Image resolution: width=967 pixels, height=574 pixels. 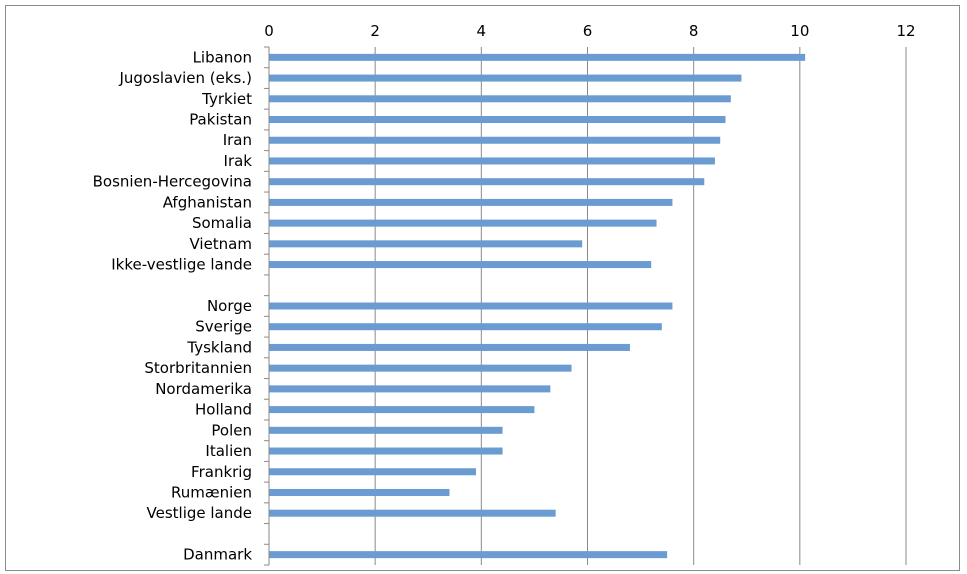 What do you see at coordinates (222, 57) in the screenshot?
I see `category-label: Libanon` at bounding box center [222, 57].